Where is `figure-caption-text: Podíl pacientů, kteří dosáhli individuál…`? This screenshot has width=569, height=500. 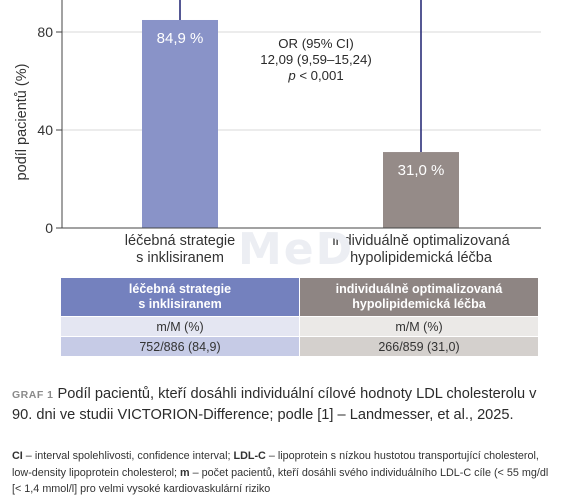
figure-caption-text: Podíl pacientů, kteří dosáhli individuál… is located at coordinates (274, 404).